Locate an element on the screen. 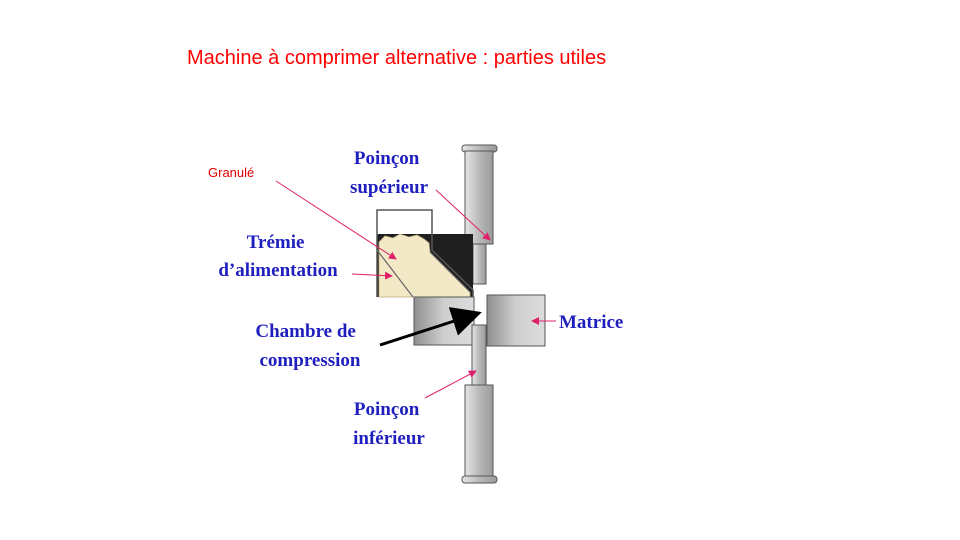 This screenshot has width=960, height=540. leader-poincon-inferieur is located at coordinates (450, 384).